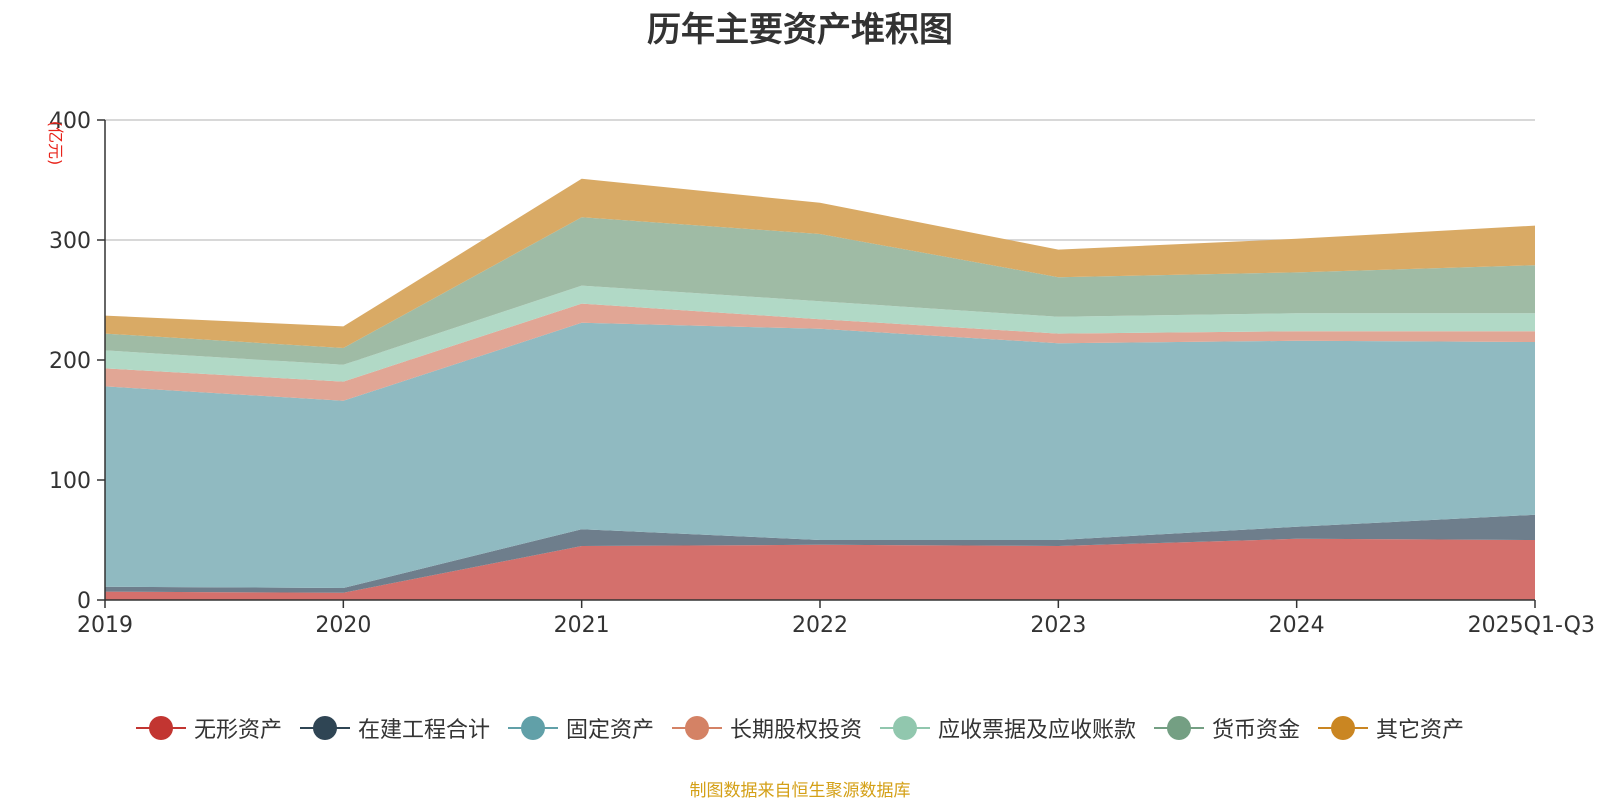  I want to click on legend-label: 长期股权投资, so click(795, 730).